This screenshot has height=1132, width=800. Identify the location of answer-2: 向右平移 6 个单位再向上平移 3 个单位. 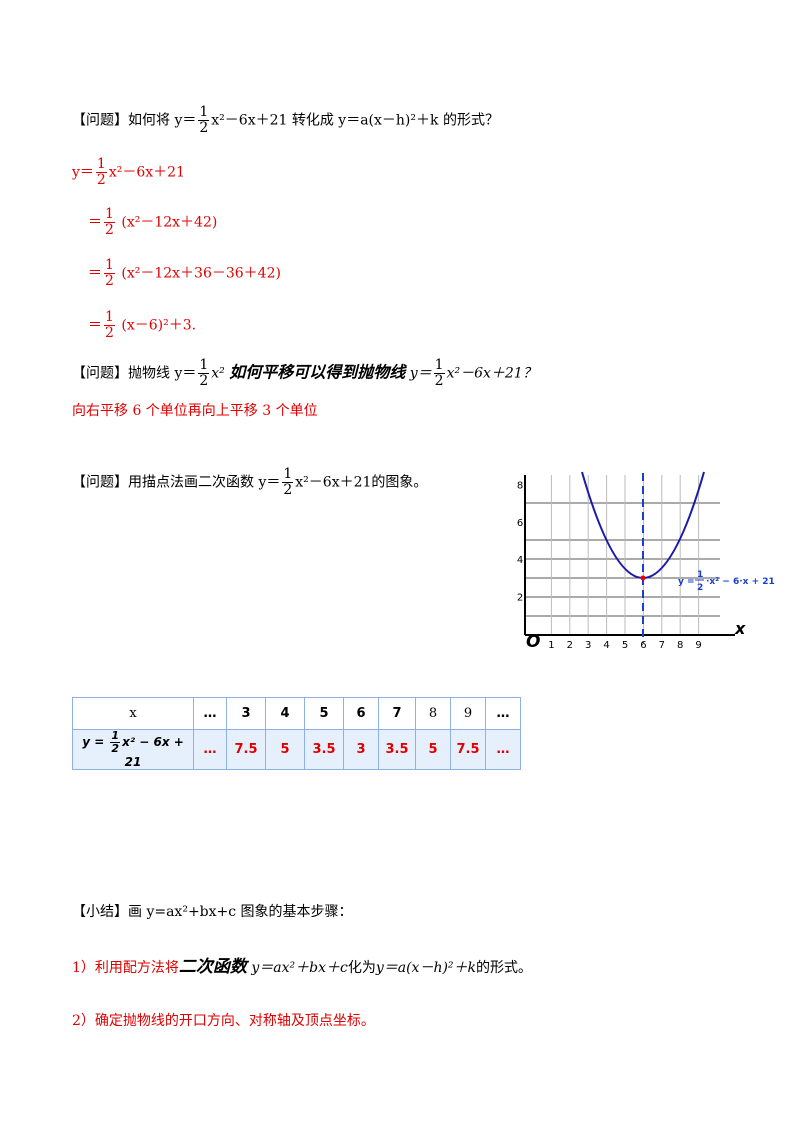
(195, 411).